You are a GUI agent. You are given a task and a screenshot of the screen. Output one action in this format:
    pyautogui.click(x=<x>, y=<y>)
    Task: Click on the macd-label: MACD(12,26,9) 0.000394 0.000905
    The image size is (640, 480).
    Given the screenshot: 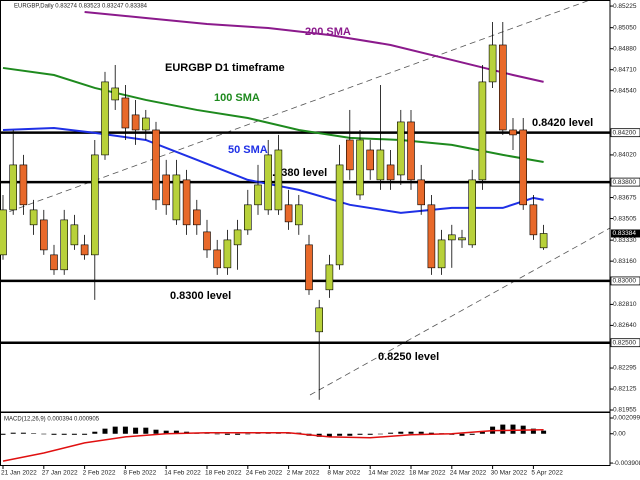 What is the action you would take?
    pyautogui.click(x=52, y=420)
    